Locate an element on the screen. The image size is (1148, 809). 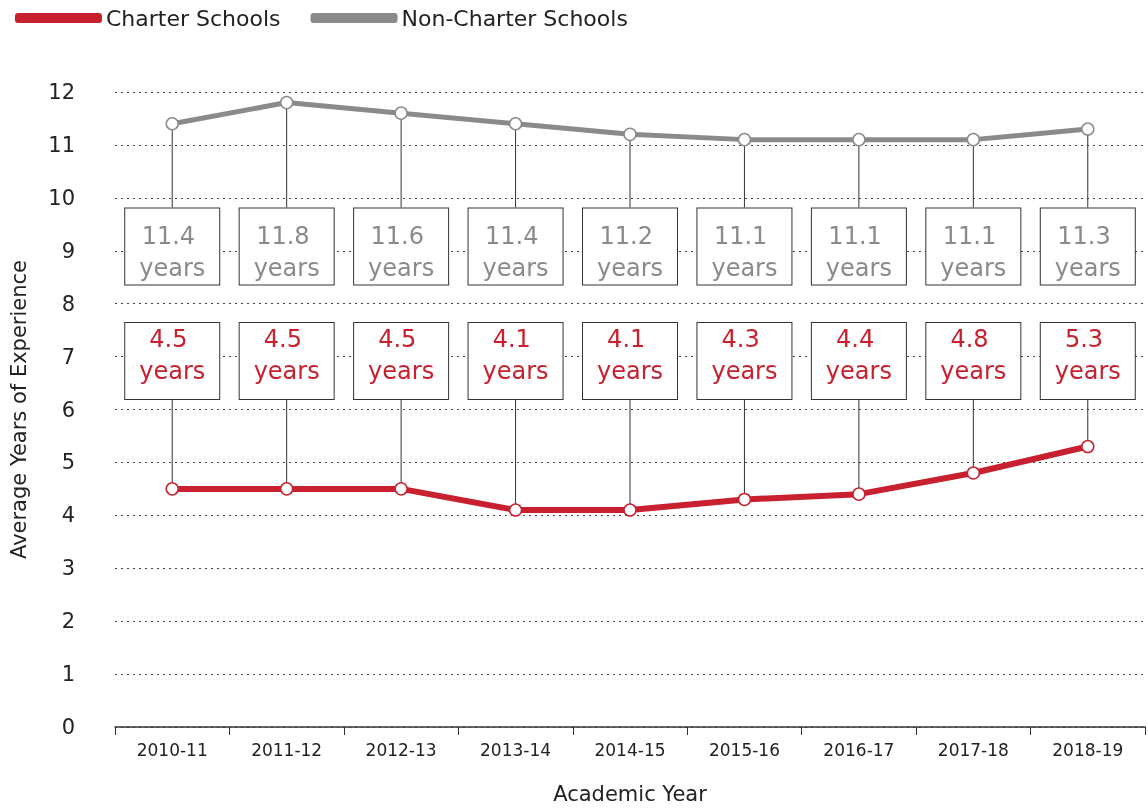
data-label: 4.8 years is located at coordinates (973, 354).